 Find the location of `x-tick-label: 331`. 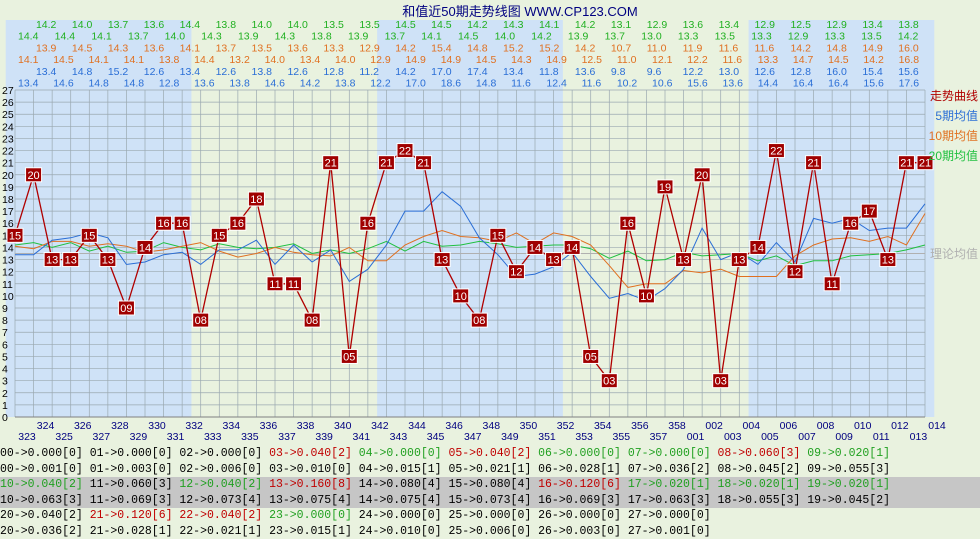

x-tick-label: 331 is located at coordinates (176, 437).